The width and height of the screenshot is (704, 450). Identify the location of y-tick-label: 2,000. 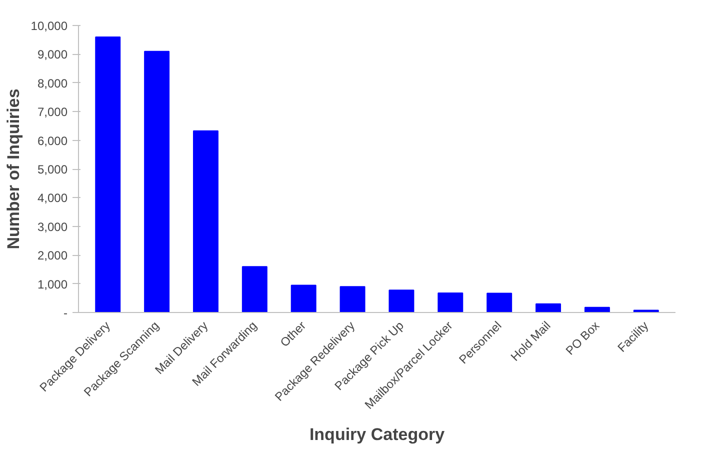
(52, 255).